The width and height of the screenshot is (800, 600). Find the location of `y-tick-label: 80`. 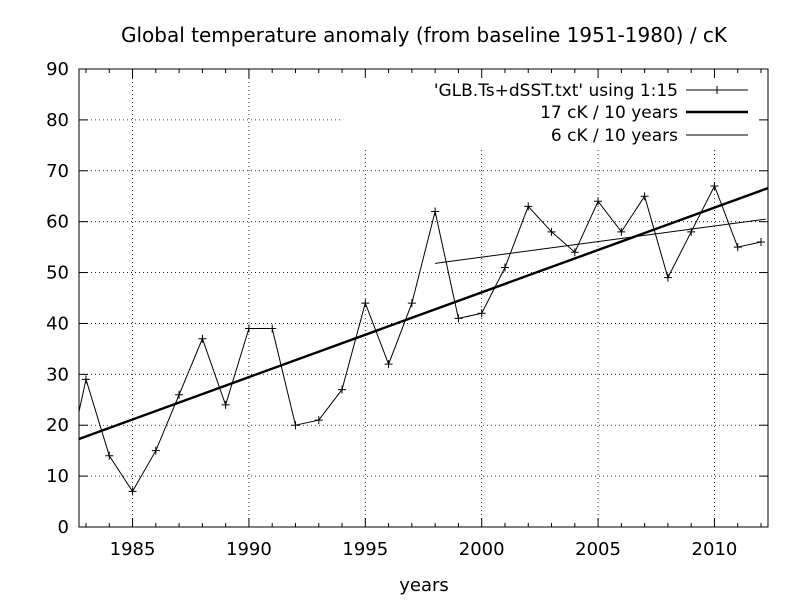

y-tick-label: 80 is located at coordinates (57, 120).